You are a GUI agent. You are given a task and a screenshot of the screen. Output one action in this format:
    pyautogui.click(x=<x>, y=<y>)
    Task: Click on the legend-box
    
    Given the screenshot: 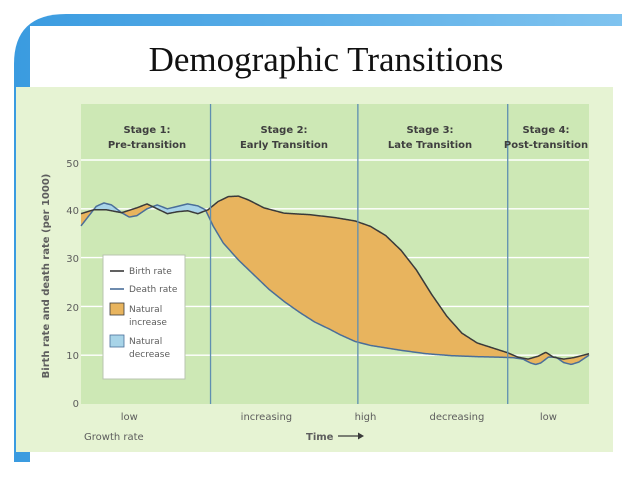 What is the action you would take?
    pyautogui.click(x=144, y=317)
    